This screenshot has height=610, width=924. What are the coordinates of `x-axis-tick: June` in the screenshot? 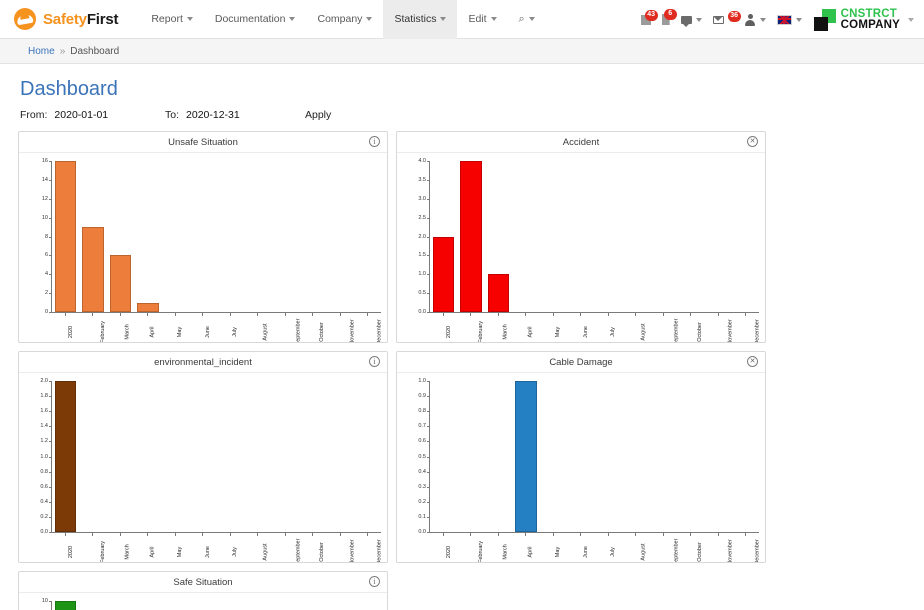 It's located at (203, 547).